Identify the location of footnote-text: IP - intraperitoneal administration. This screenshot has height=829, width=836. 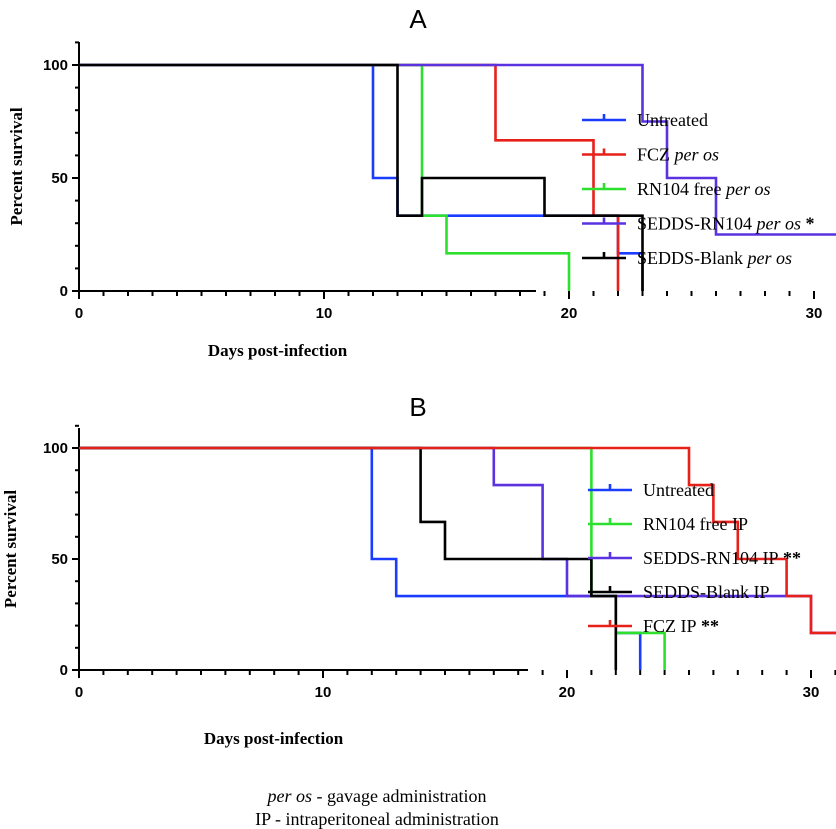
(377, 819).